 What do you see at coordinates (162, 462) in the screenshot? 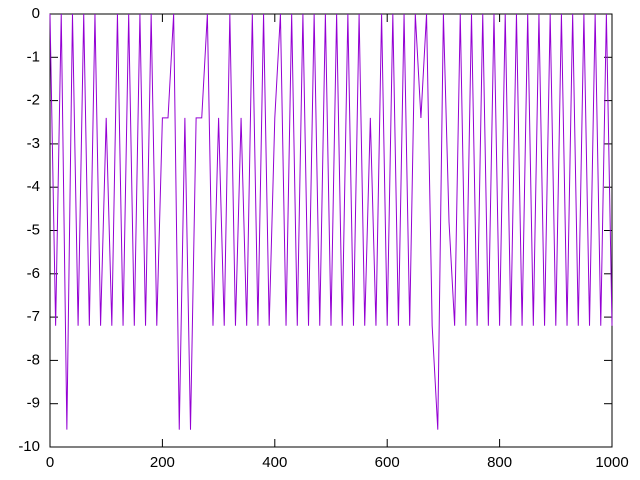
I see `x-tick-label: 200` at bounding box center [162, 462].